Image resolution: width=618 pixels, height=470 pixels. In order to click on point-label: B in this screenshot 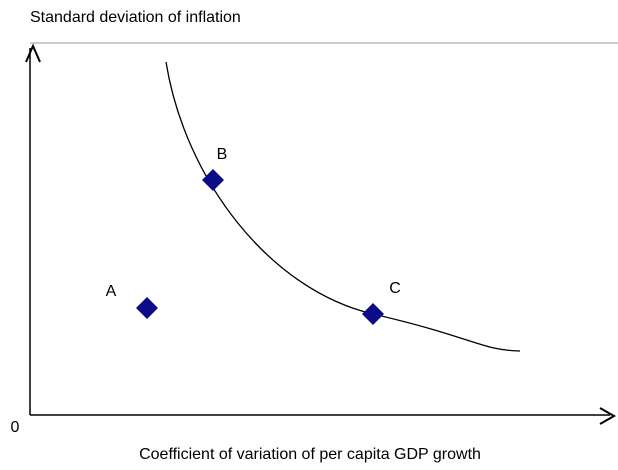, I will do `click(222, 154)`.